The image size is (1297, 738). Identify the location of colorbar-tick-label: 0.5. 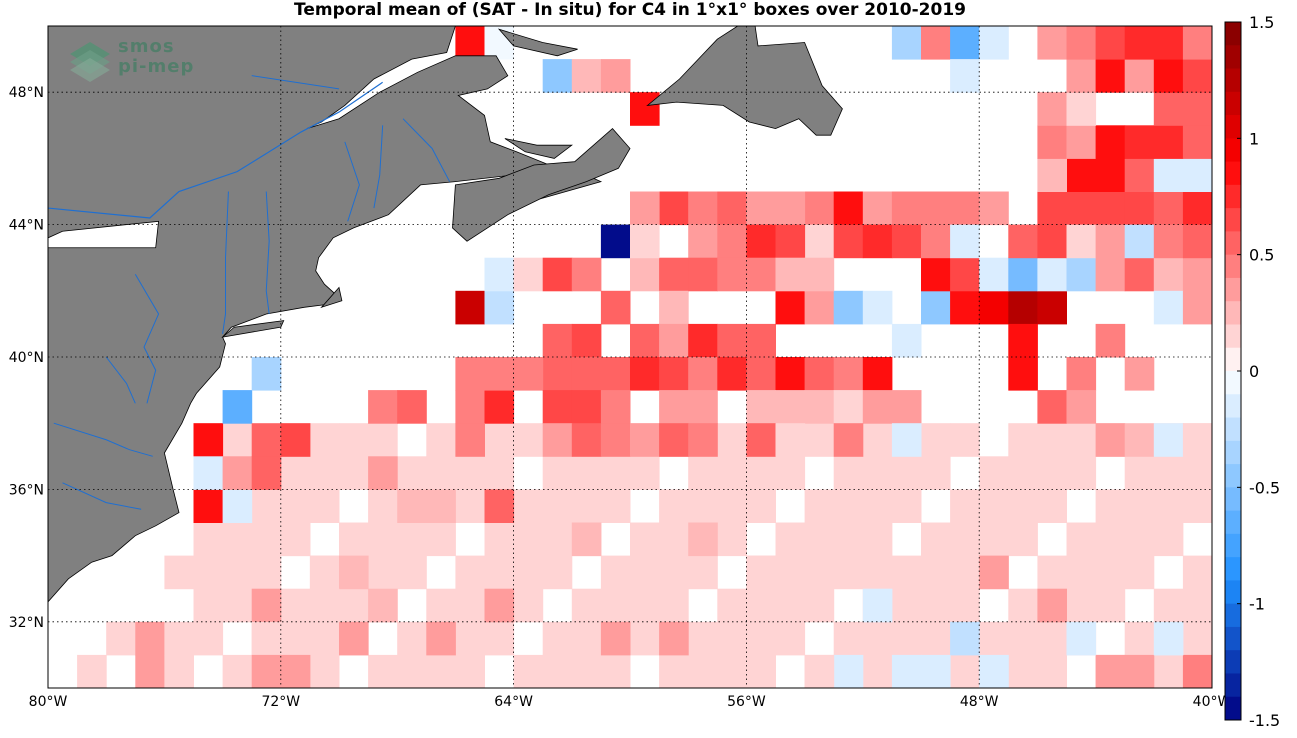
(1261, 255).